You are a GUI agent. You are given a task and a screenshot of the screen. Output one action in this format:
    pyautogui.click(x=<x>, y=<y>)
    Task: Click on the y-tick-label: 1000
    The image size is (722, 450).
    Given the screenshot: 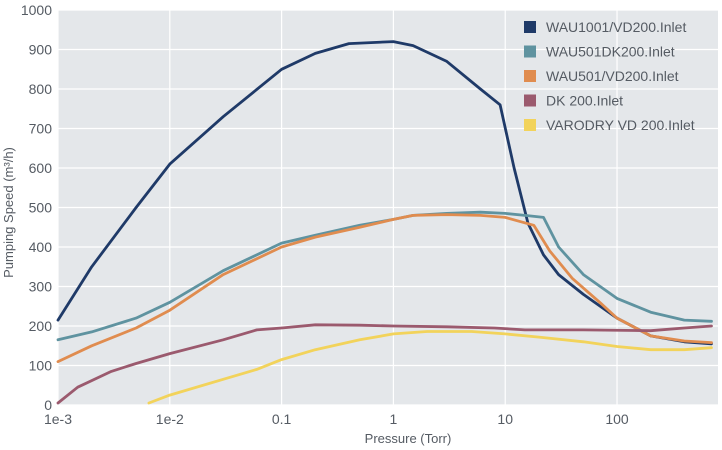 What is the action you would take?
    pyautogui.click(x=36, y=10)
    